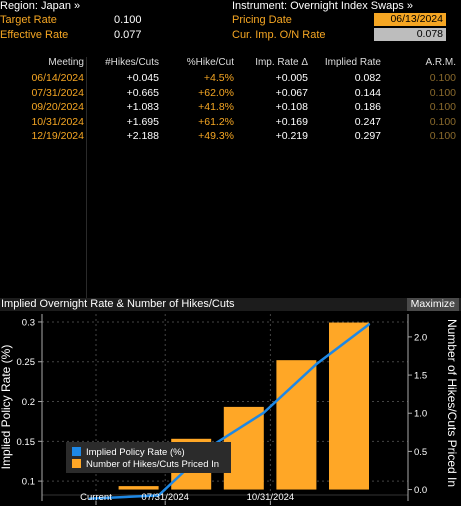 This screenshot has height=506, width=461. Describe the element at coordinates (432, 304) in the screenshot. I see `maximize-button: Maximize` at that location.